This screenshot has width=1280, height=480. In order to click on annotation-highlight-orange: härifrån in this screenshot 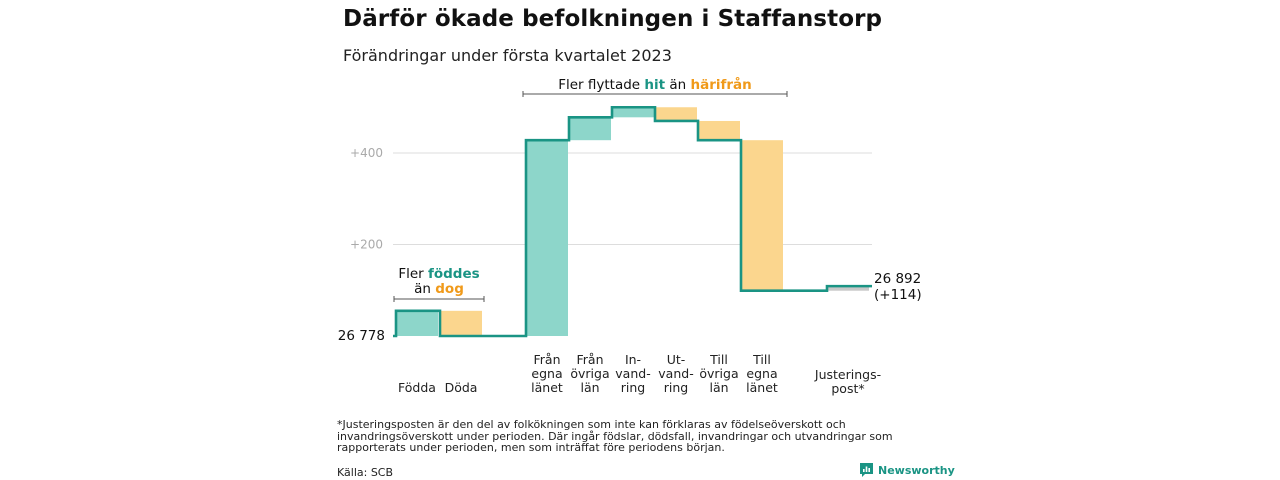, I will do `click(721, 84)`.